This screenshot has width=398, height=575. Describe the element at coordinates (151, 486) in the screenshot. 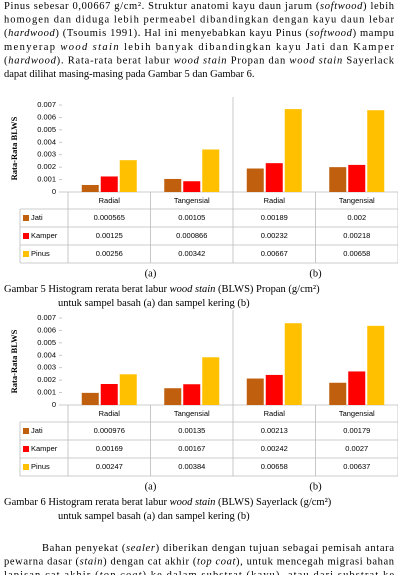

I see `panel-label: (a)` at that location.